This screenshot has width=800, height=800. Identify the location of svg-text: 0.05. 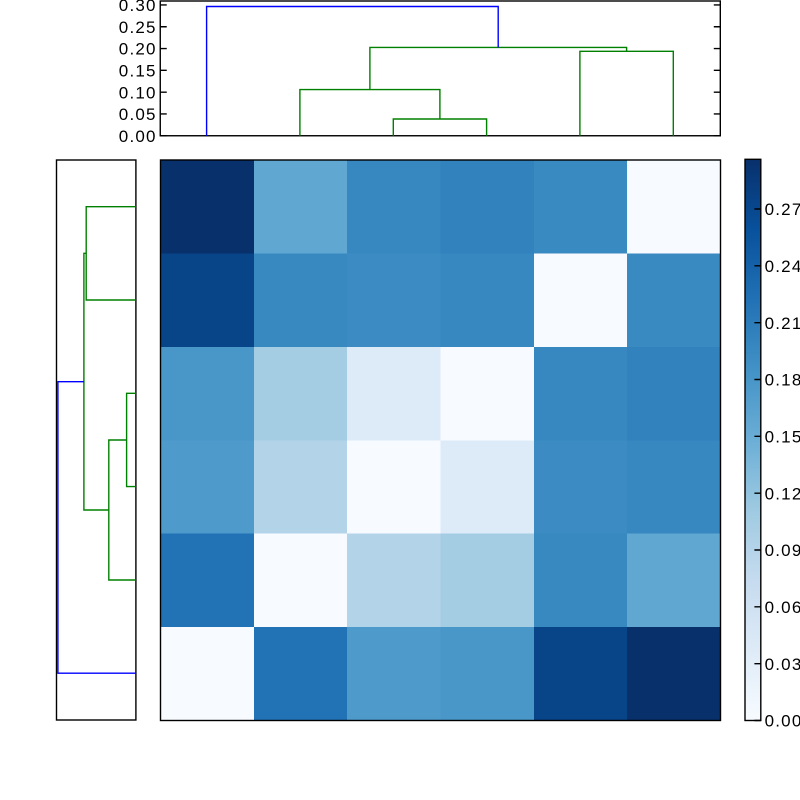
(138, 114).